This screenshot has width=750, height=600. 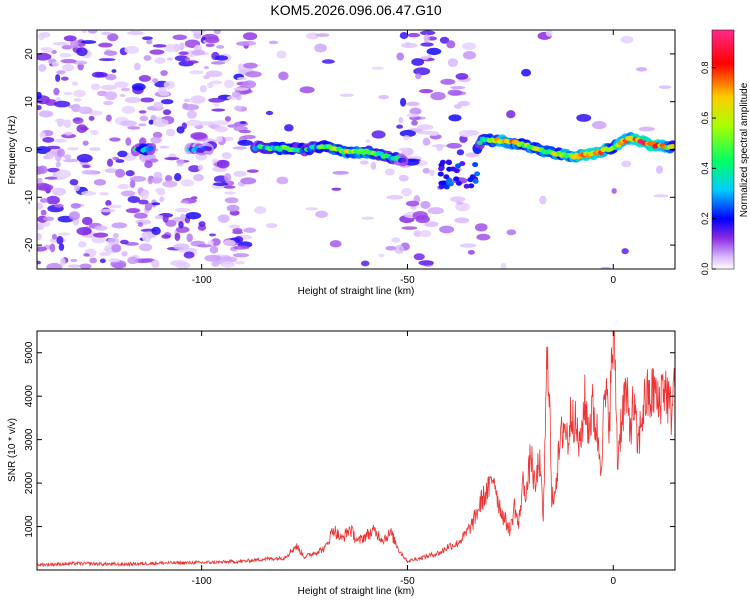 I want to click on x-tick-label: -50, so click(x=407, y=581).